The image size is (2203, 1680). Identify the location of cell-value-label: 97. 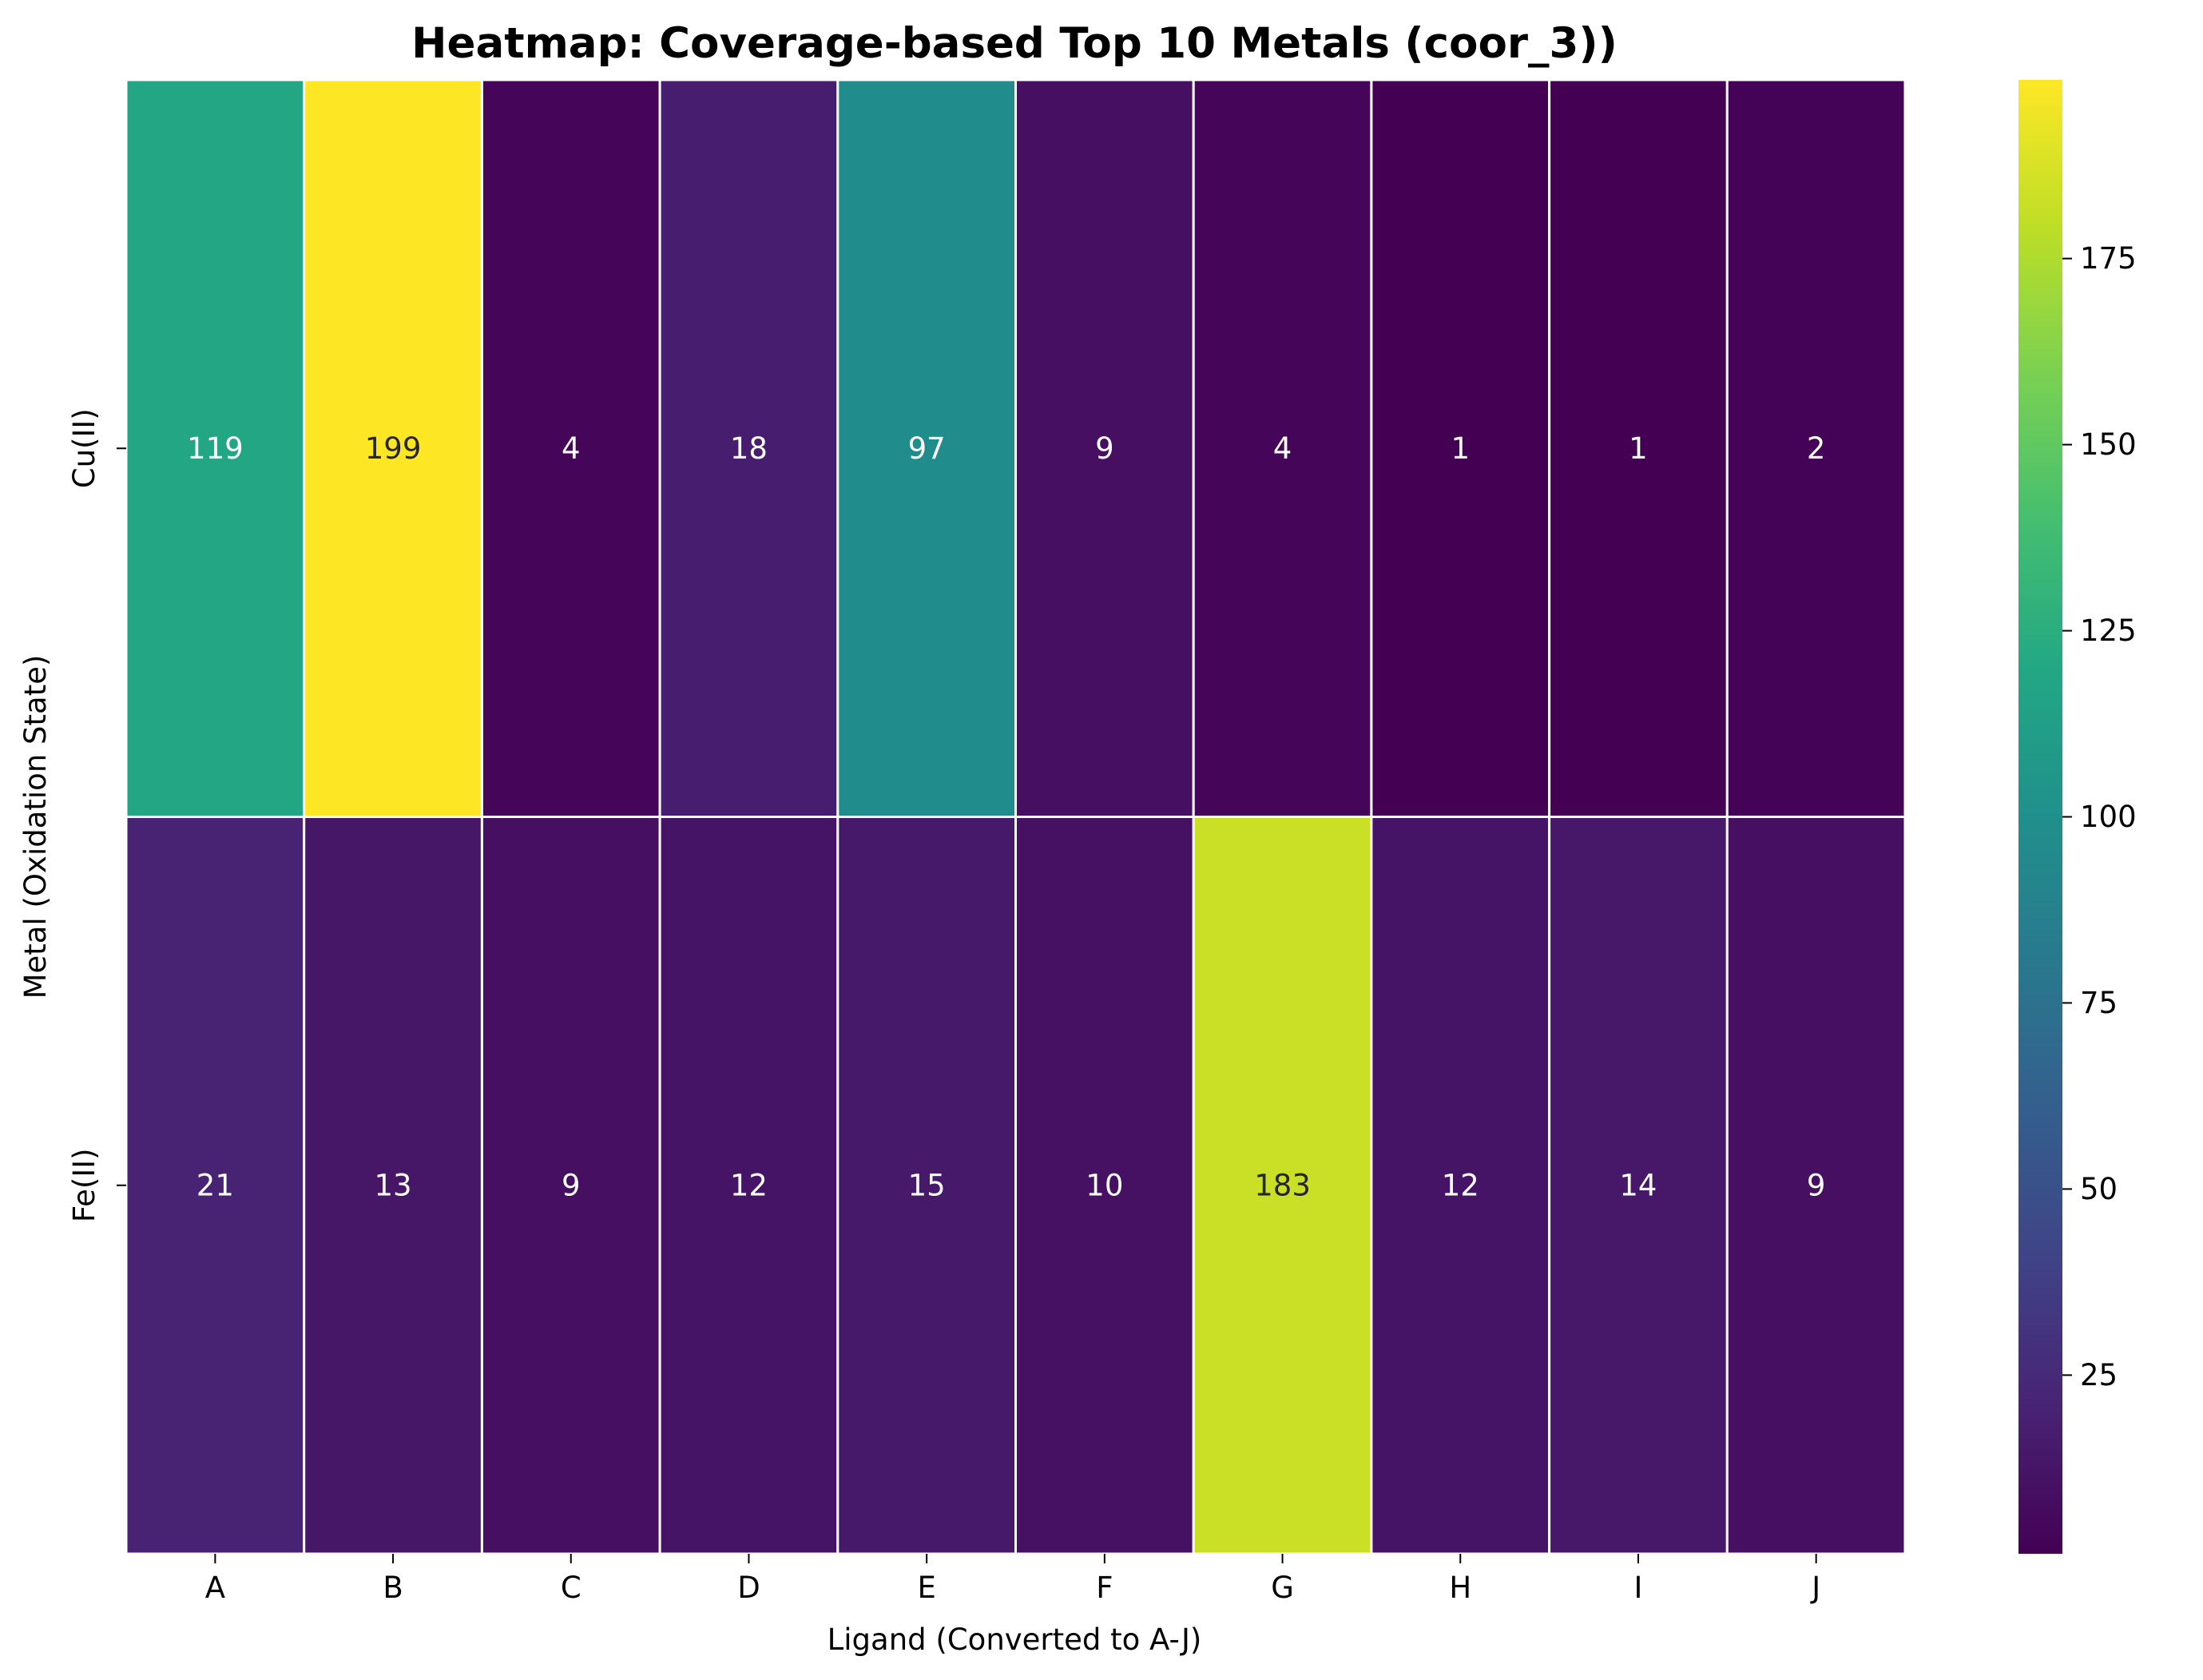
(927, 448).